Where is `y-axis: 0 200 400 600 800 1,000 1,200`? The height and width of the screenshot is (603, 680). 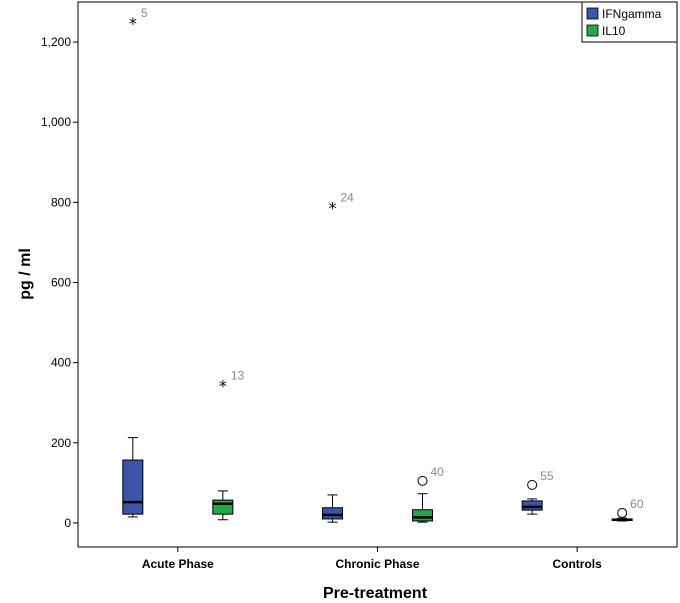 y-axis: 0 200 400 600 800 1,000 1,200 is located at coordinates (59, 282).